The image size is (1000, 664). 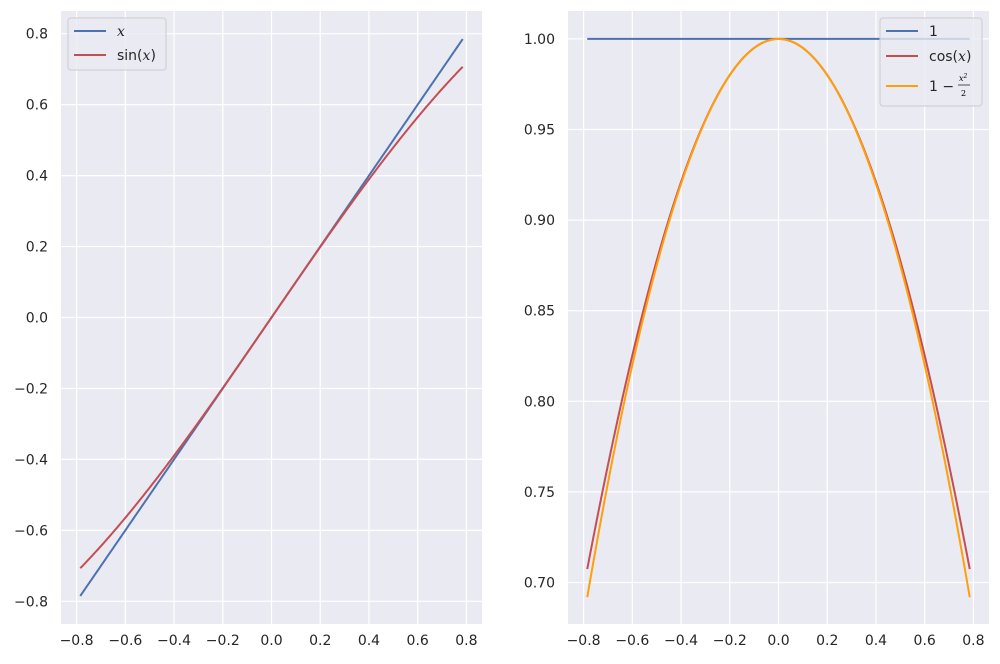 I want to click on y-tick-label: 0.75, so click(x=539, y=493).